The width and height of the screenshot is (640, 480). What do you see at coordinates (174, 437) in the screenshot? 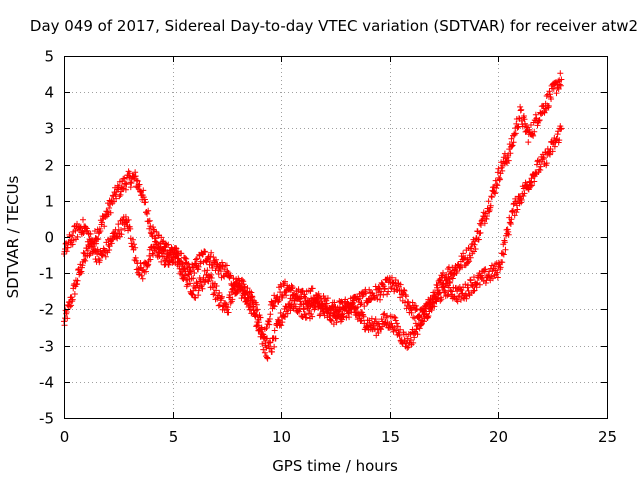
I see `x-tick-label: 5` at bounding box center [174, 437].